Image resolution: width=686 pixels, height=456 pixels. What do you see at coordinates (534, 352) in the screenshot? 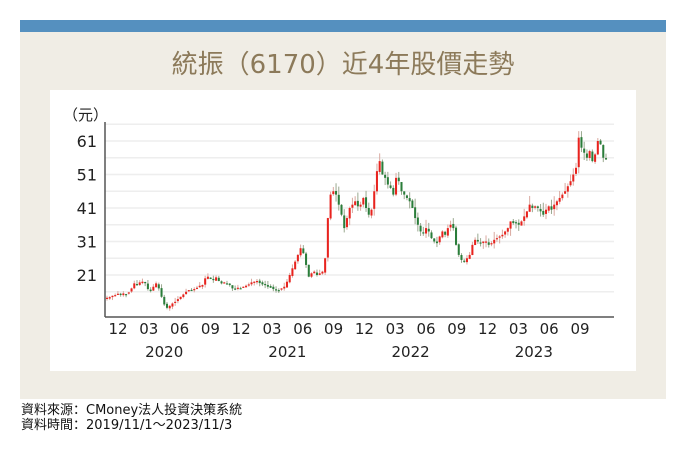
I see `year-label: 2023` at bounding box center [534, 352].